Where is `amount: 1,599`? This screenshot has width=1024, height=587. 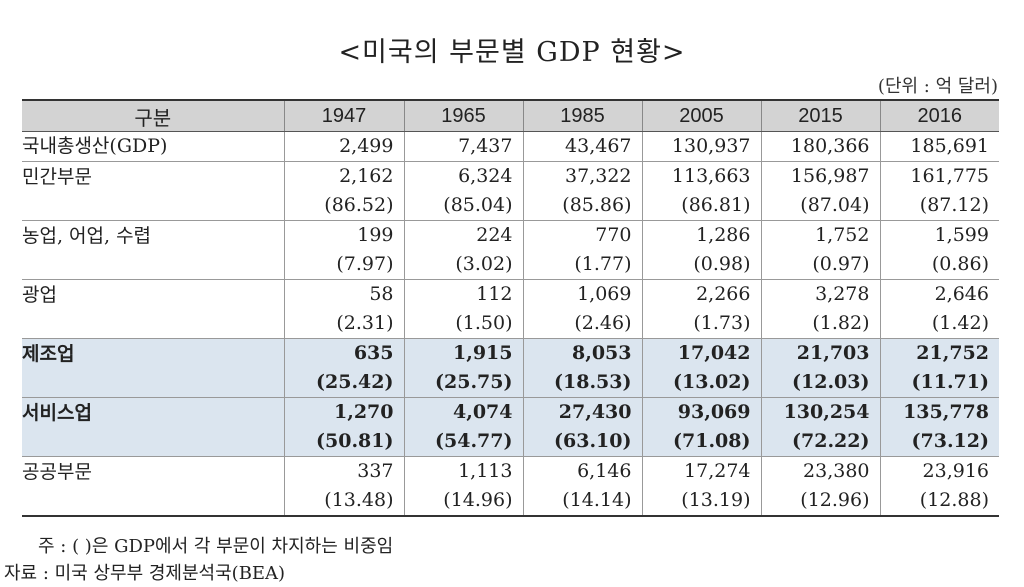 amount: 1,599 is located at coordinates (961, 235).